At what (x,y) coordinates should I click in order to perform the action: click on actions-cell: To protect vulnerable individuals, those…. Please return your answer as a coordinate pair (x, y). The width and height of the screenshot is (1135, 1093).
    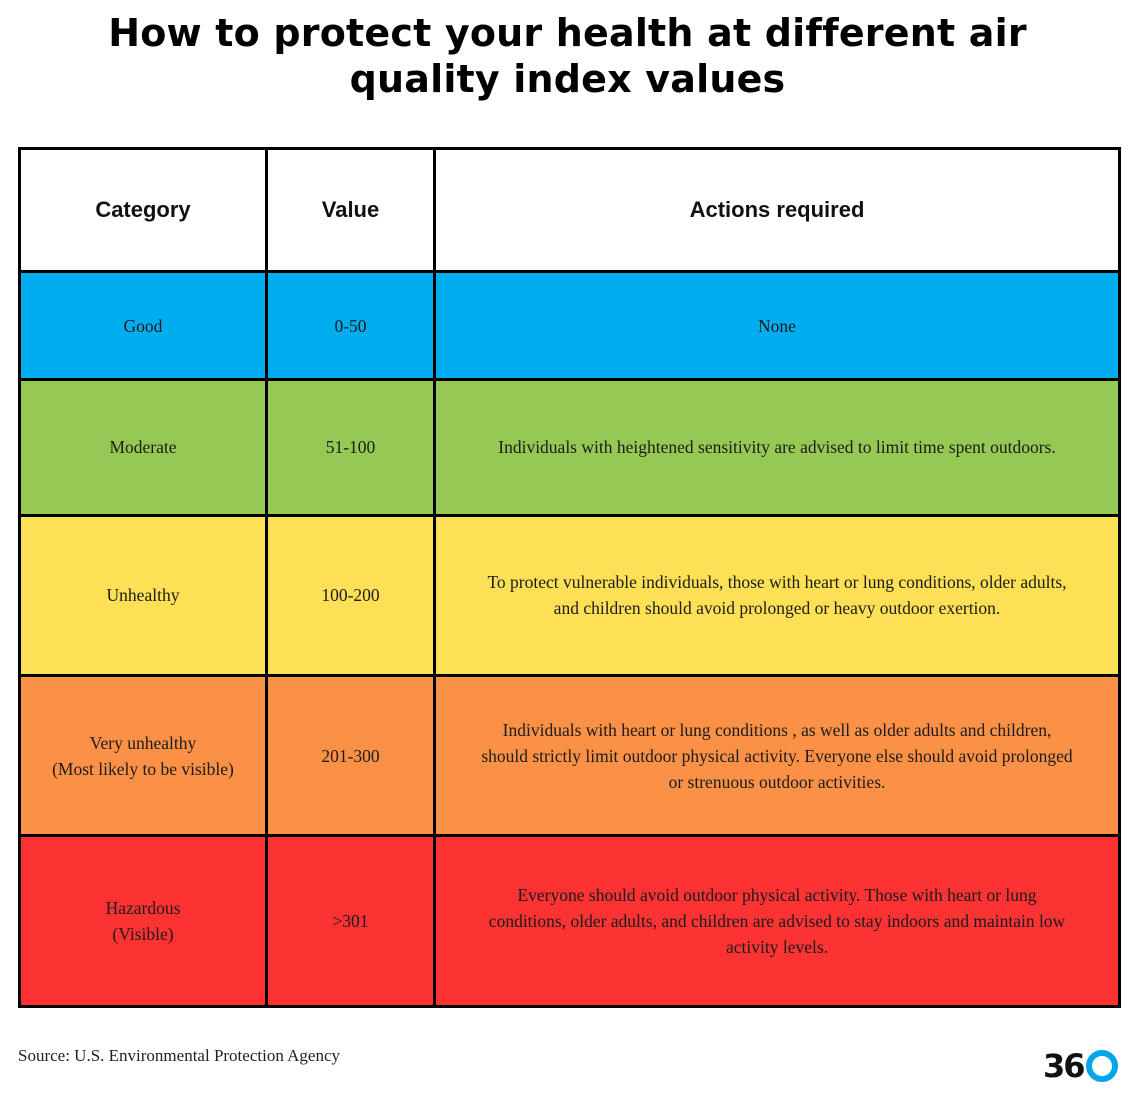
    Looking at the image, I should click on (777, 595).